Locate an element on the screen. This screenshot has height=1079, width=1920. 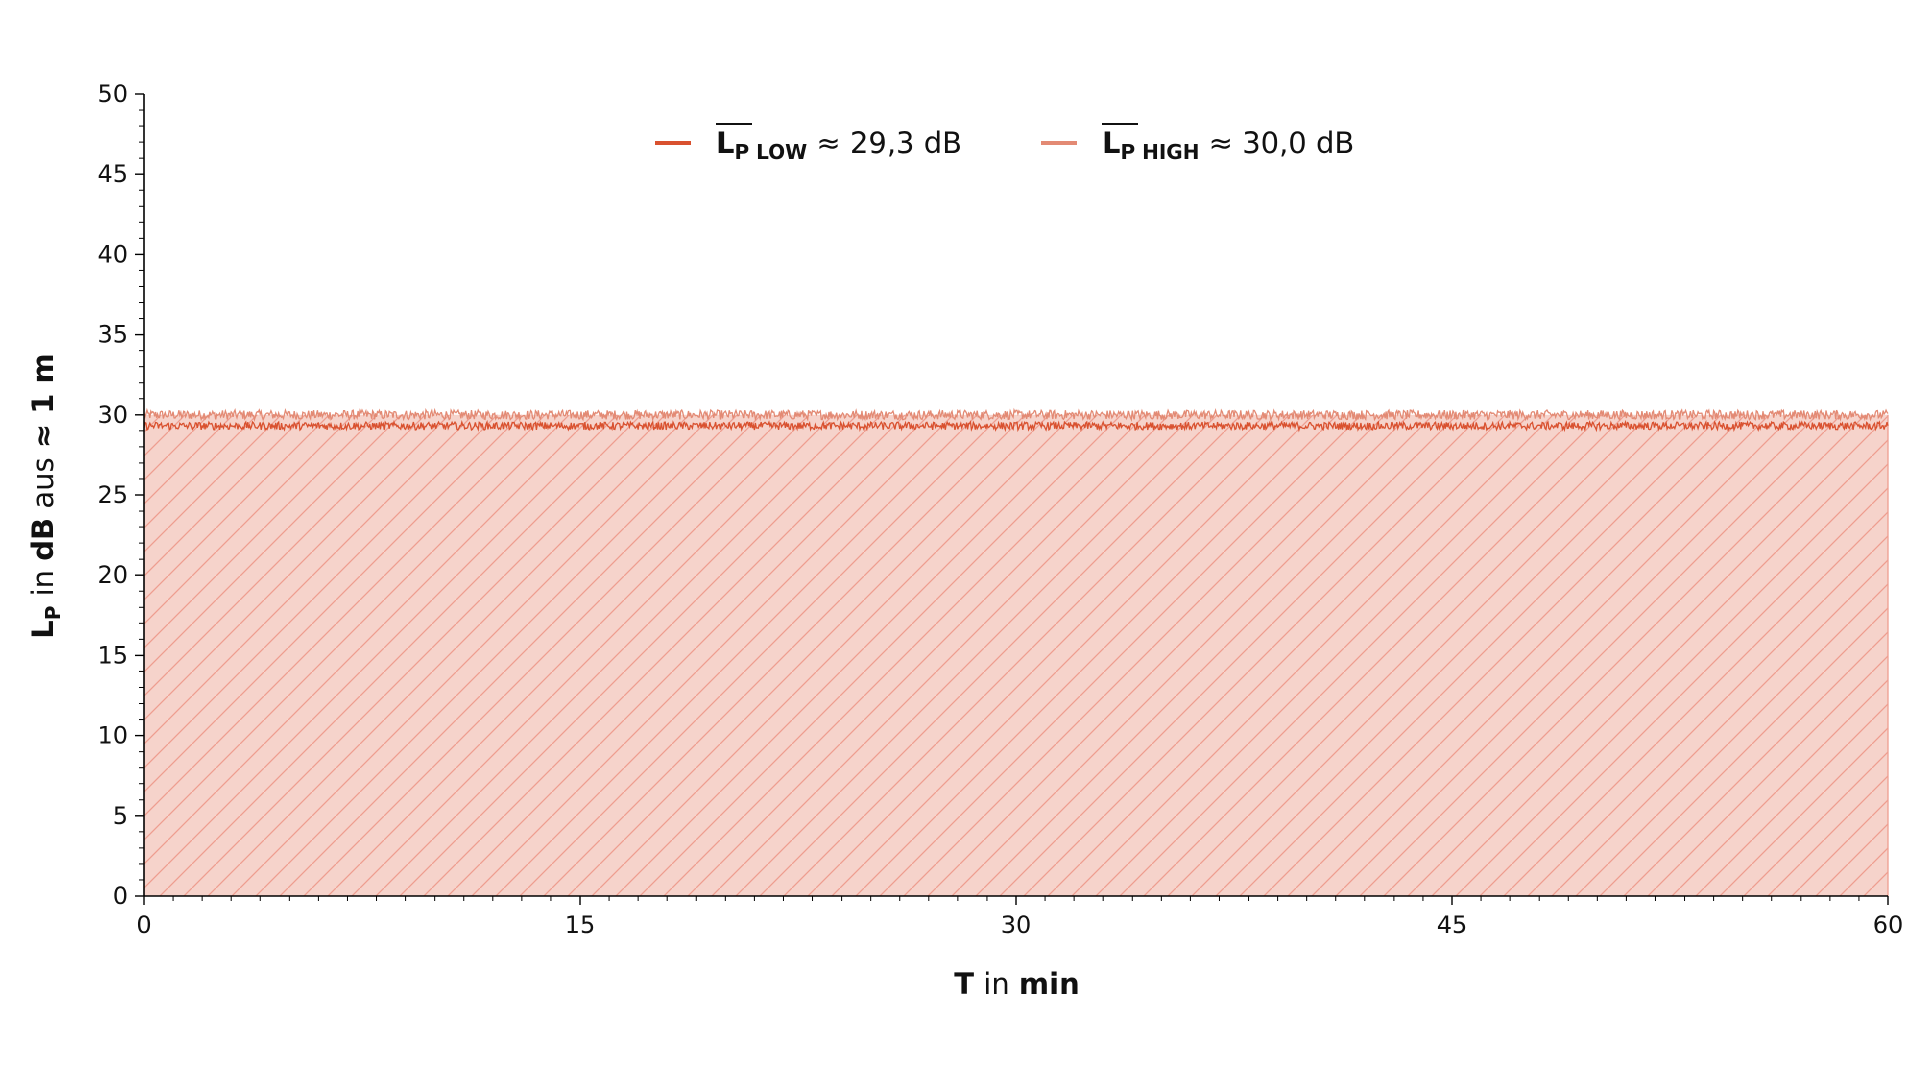
y-tick-label: 35 is located at coordinates (112, 335).